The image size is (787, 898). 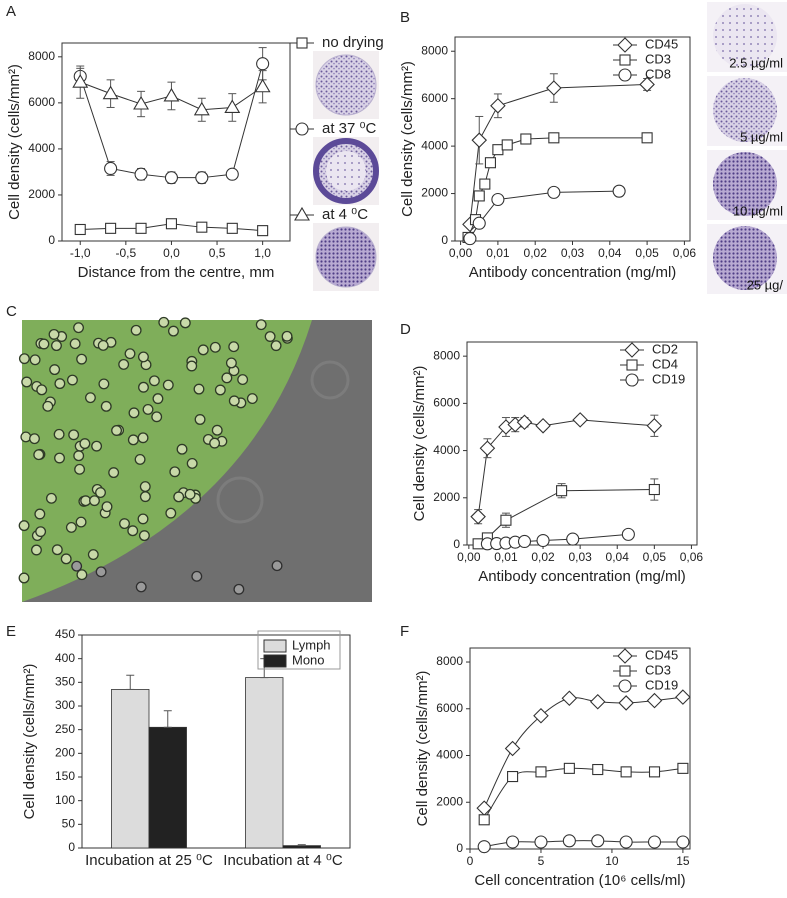 I want to click on x-axis-label: Distance from the centre, mm, so click(x=176, y=272).